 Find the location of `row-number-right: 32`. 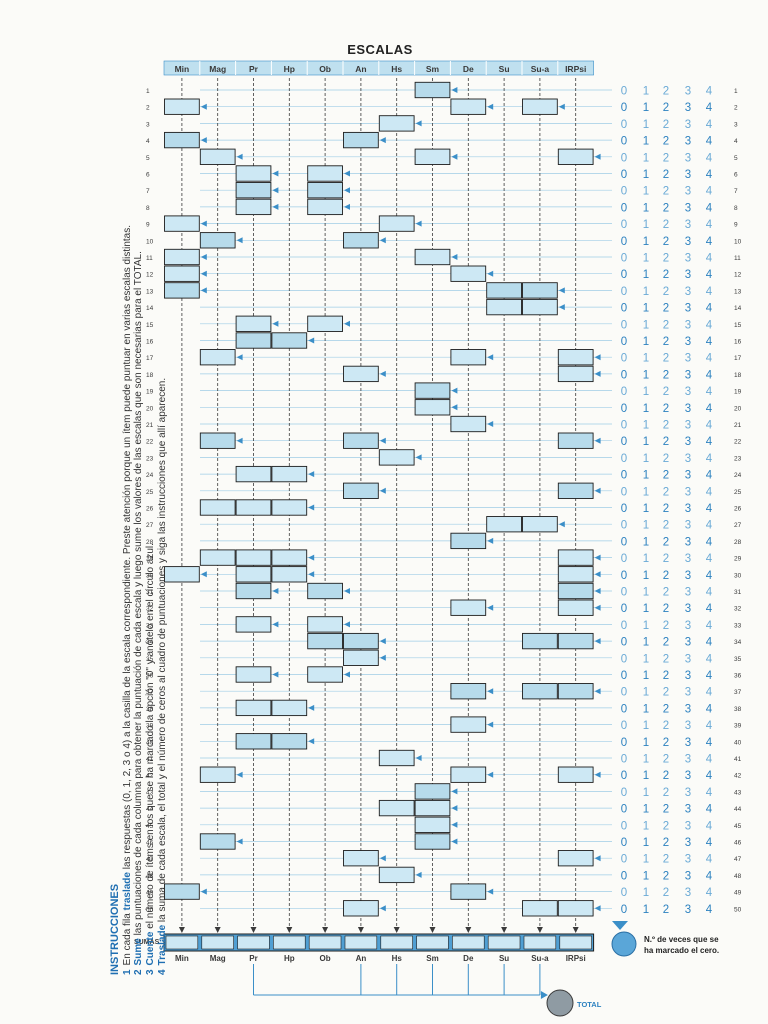

row-number-right: 32 is located at coordinates (738, 609).